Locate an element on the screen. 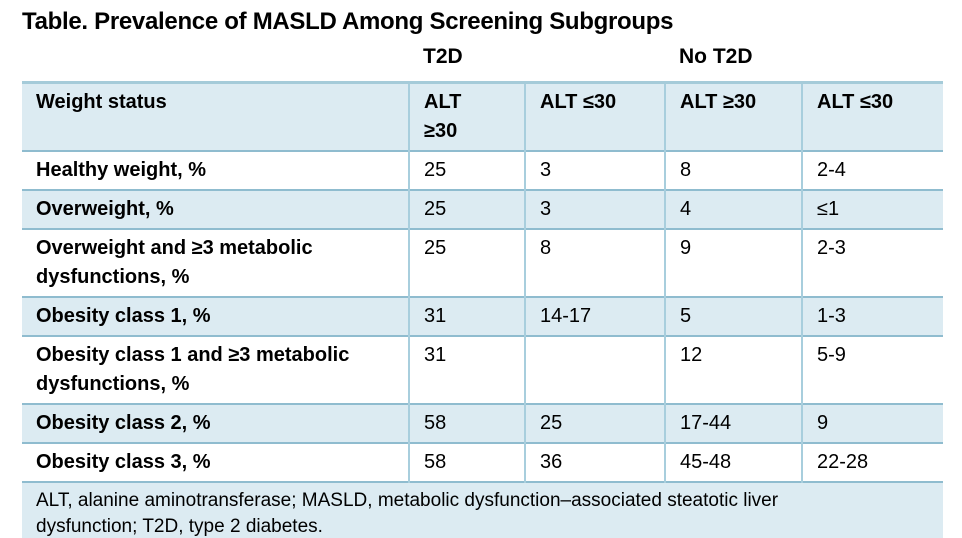  cell-value: 2-3 is located at coordinates (872, 262).